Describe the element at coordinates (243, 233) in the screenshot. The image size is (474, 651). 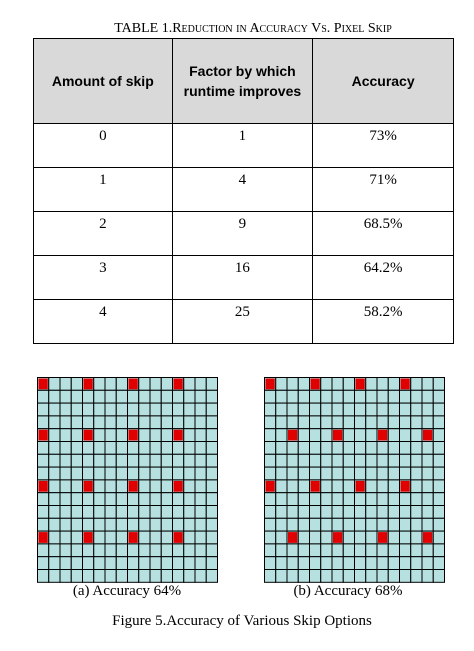
I see `table-row: 2 9 68.5%` at that location.